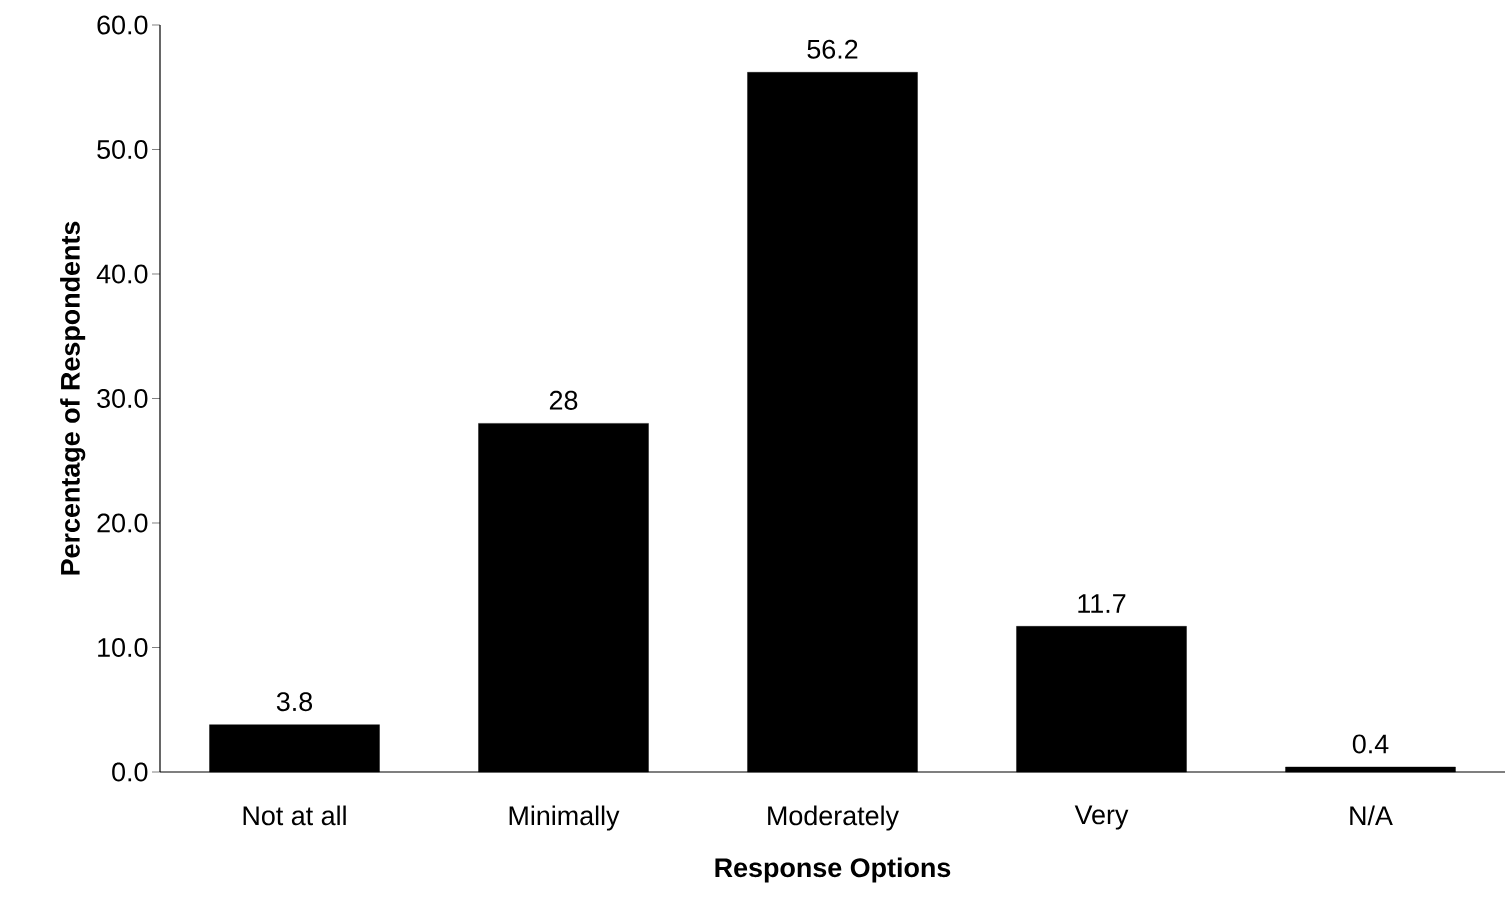  I want to click on data-label: 11.7, so click(1102, 603).